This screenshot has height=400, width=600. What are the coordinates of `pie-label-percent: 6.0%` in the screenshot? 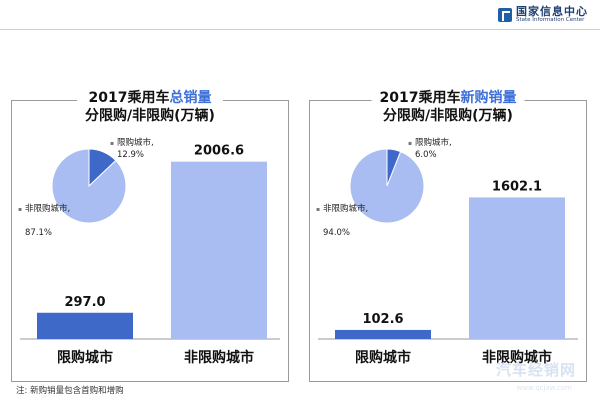 It's located at (426, 155).